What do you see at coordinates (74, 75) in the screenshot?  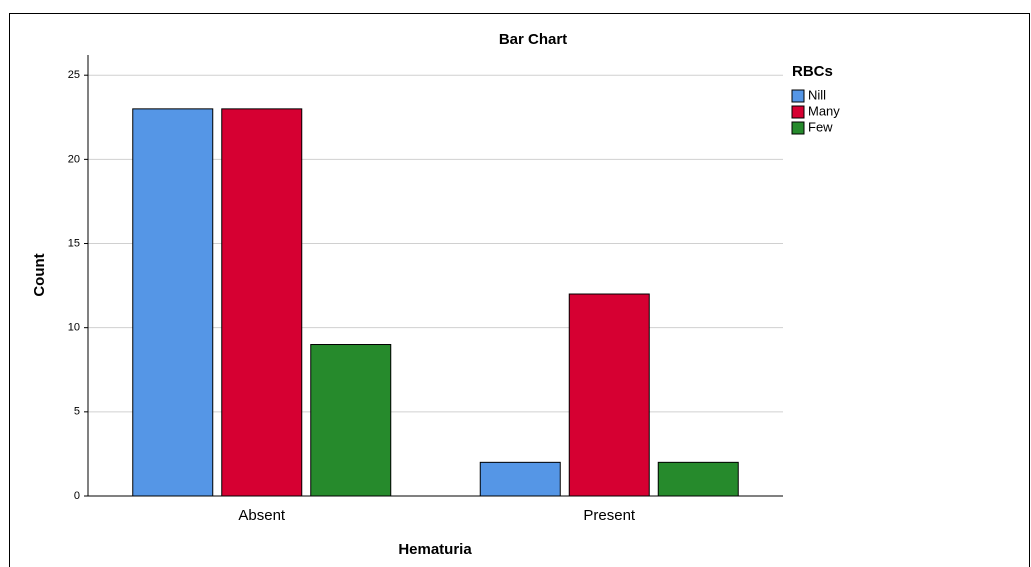 I see `y-tick-label: 25` at bounding box center [74, 75].